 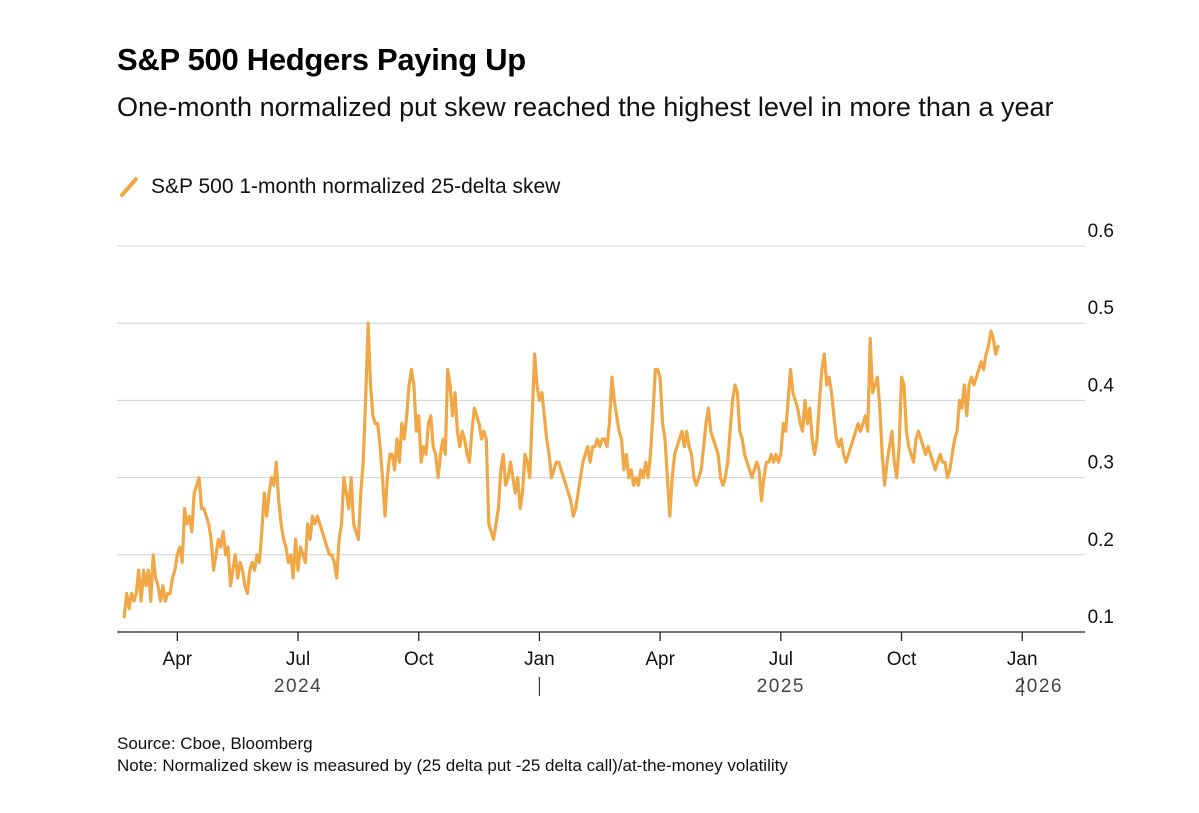 What do you see at coordinates (215, 743) in the screenshot?
I see `source-note: Source: Cboe, Bloomberg` at bounding box center [215, 743].